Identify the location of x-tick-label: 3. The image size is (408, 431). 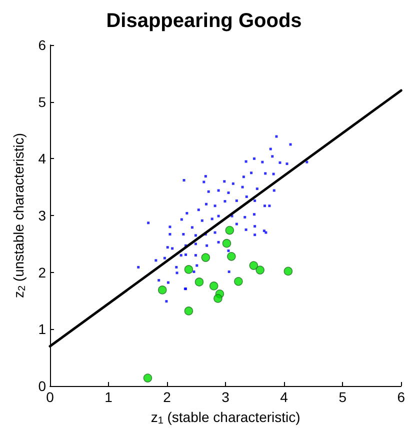
(226, 397).